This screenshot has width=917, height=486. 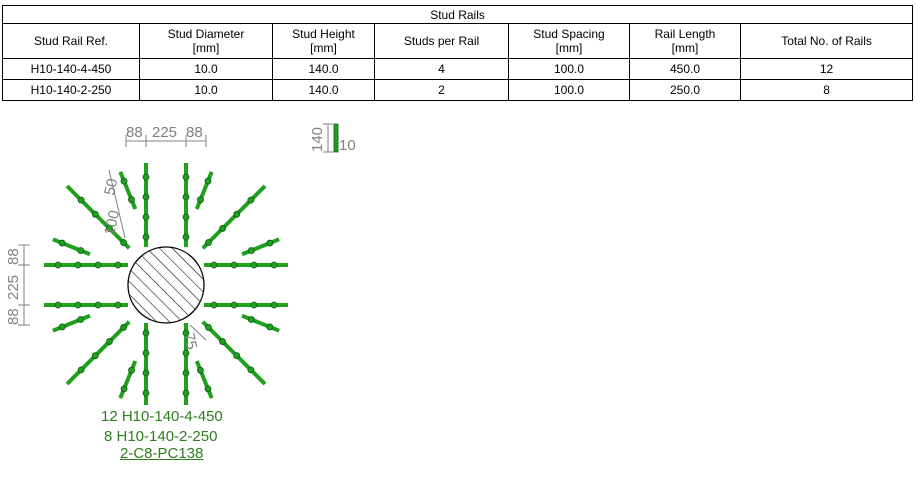 I want to click on col-header: Studs per Rail, so click(x=441, y=41).